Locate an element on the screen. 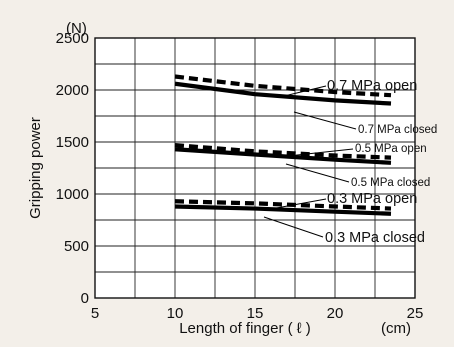  series-line-0-7-mpa-closed is located at coordinates (283, 93).